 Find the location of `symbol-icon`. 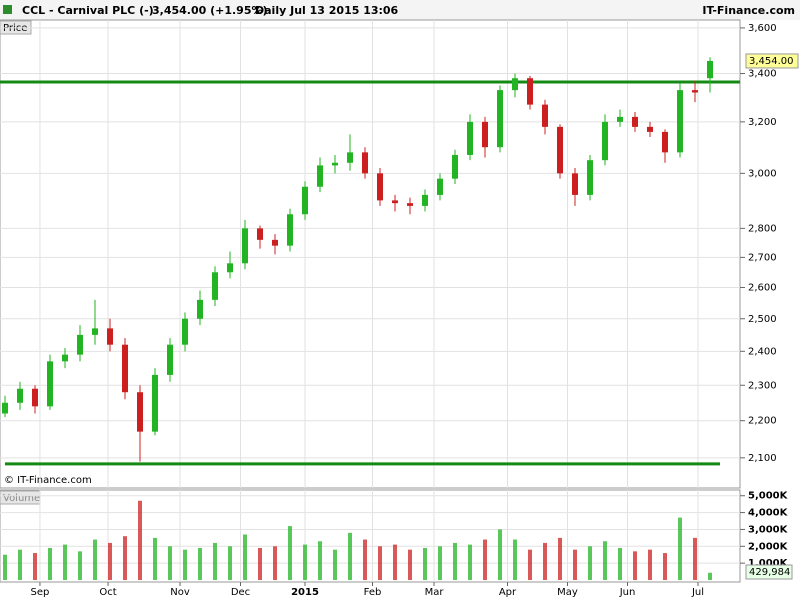

symbol-icon is located at coordinates (7, 9).